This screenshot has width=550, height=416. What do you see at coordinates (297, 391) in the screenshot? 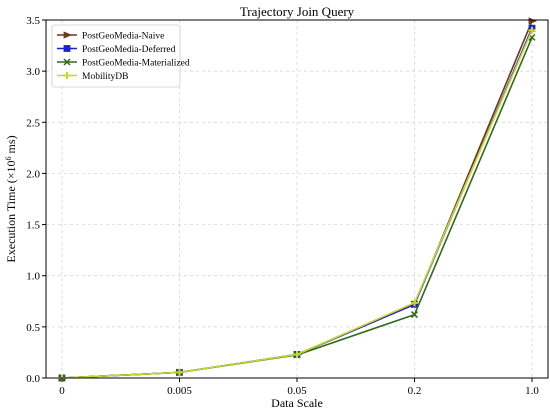
I see `x-tick-label: 0.05` at bounding box center [297, 391].